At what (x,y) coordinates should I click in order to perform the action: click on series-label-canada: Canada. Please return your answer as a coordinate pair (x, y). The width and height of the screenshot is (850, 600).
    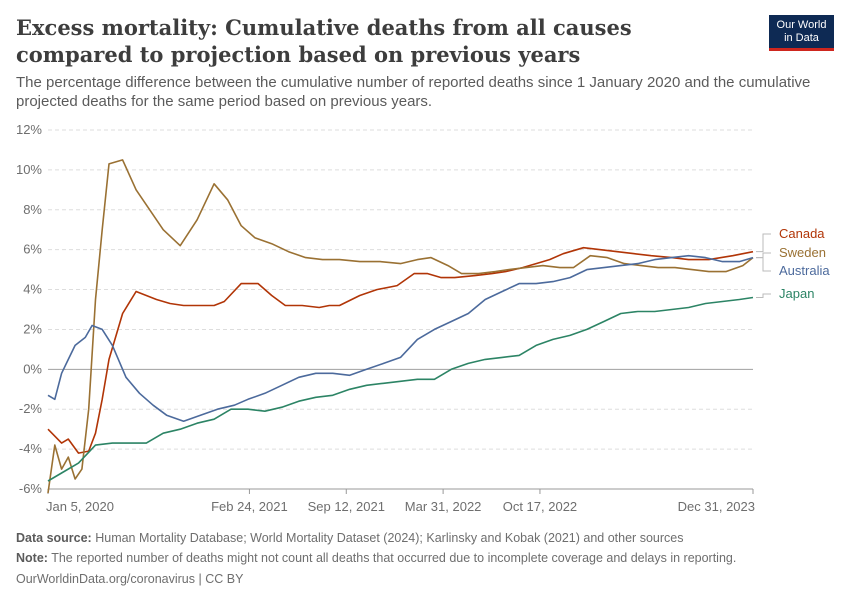
    Looking at the image, I should click on (802, 233).